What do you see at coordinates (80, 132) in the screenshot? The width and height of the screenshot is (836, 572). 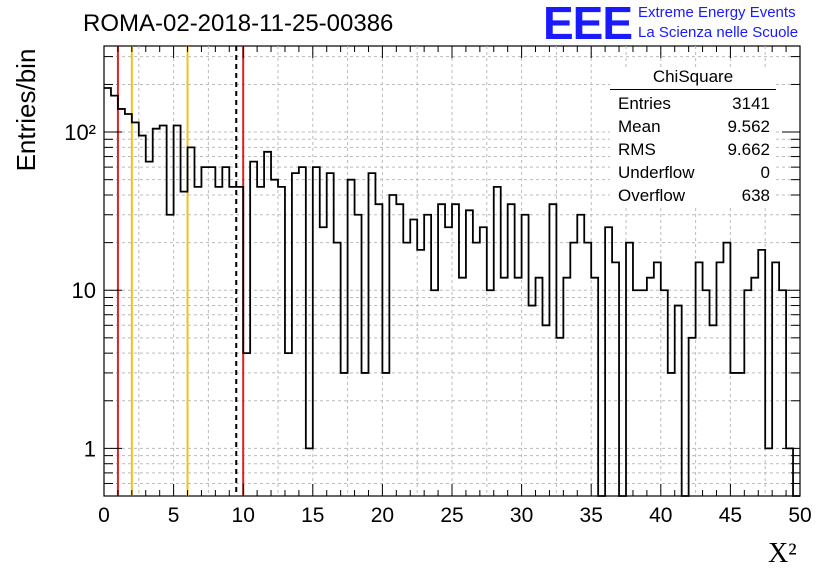 I see `y-tick-label: 10²` at bounding box center [80, 132].